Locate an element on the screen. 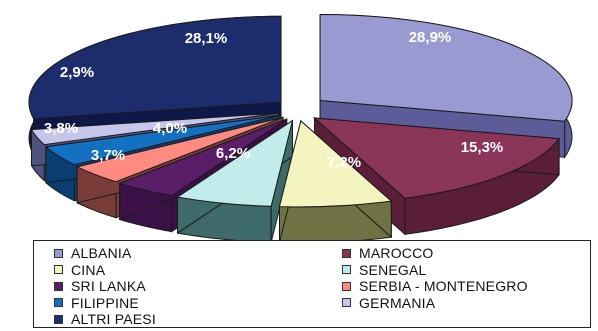 The image size is (598, 331). slice-germania is located at coordinates (154, 129).